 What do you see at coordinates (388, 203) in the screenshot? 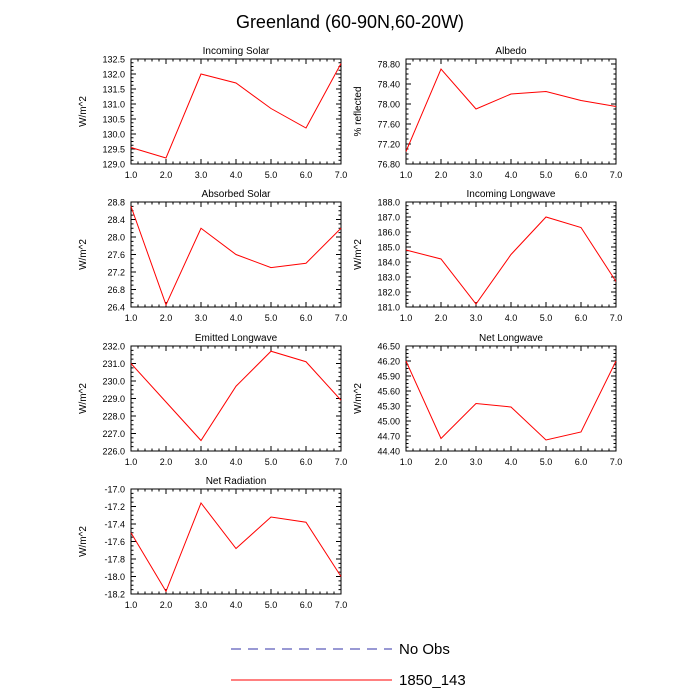
I see `y-tick-label: 188.0` at bounding box center [388, 203].